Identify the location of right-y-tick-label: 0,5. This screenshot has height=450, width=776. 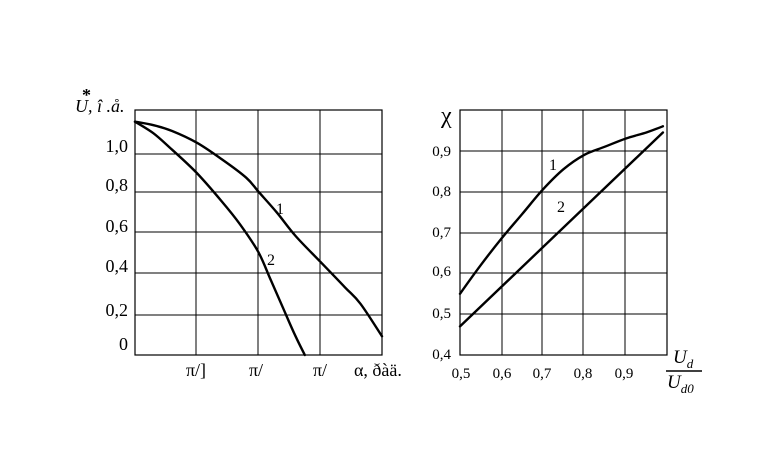
(441, 314).